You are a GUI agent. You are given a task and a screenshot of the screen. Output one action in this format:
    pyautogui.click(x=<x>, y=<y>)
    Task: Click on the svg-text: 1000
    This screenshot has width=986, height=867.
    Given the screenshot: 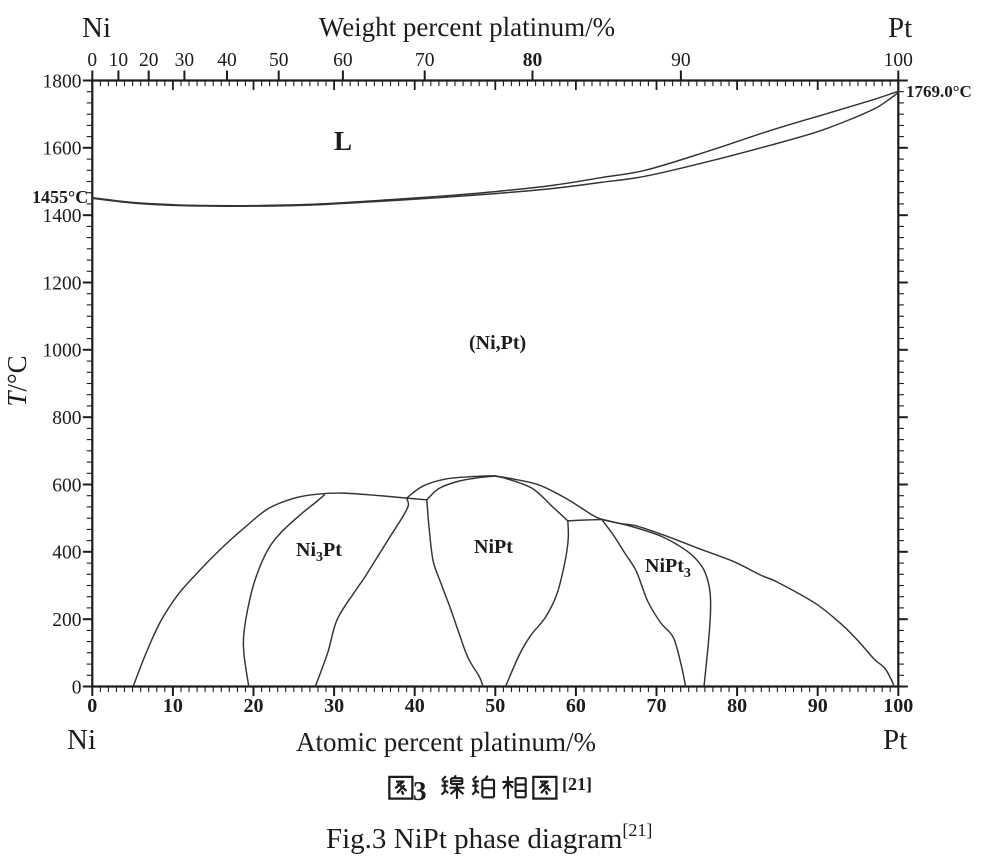 What is the action you would take?
    pyautogui.click(x=62, y=351)
    